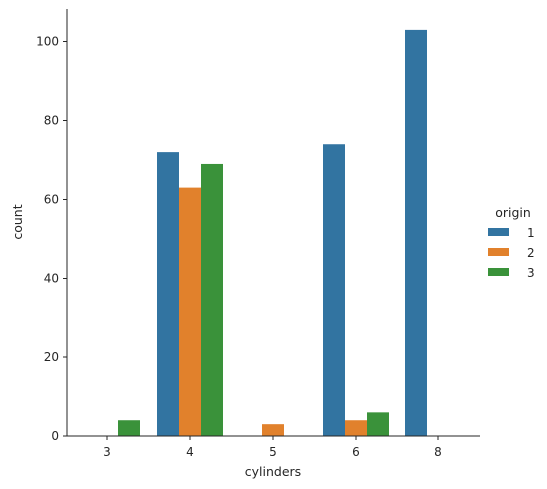 The width and height of the screenshot is (547, 489). I want to click on legend-label-2: 2, so click(531, 253).